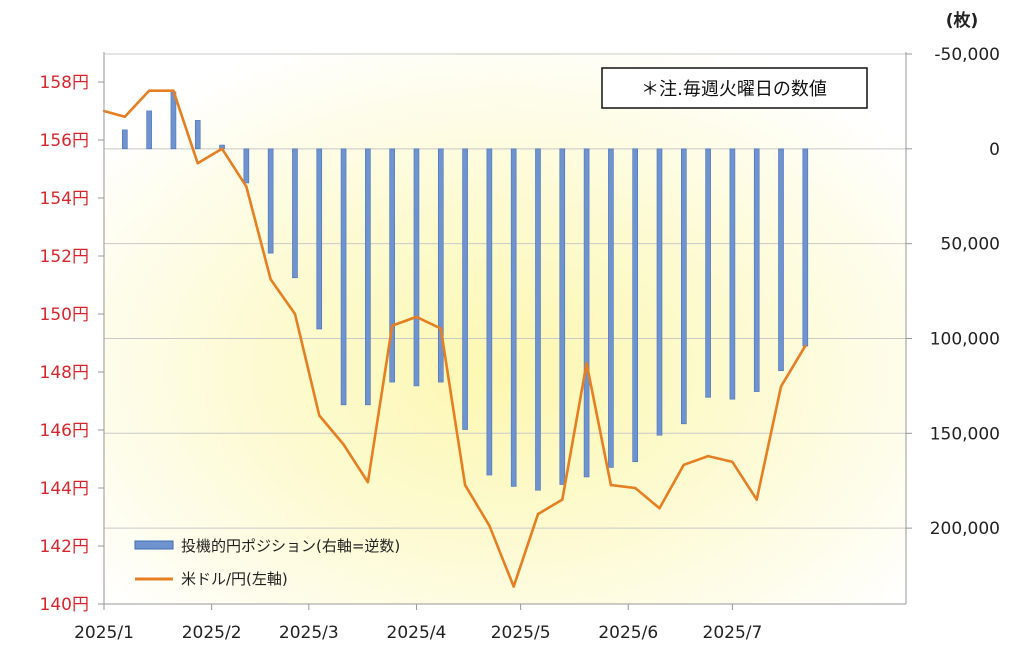 Image resolution: width=1025 pixels, height=650 pixels. I want to click on right-axis-ticks: -50,000 0 50,000 100,000 150,000 200,000, so click(953, 292).